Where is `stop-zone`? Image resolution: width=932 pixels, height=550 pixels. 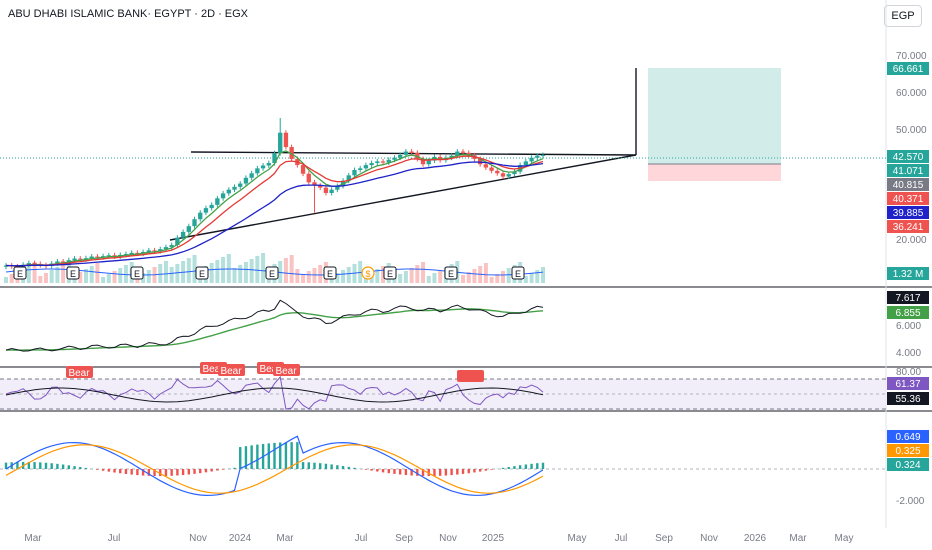 stop-zone is located at coordinates (714, 172).